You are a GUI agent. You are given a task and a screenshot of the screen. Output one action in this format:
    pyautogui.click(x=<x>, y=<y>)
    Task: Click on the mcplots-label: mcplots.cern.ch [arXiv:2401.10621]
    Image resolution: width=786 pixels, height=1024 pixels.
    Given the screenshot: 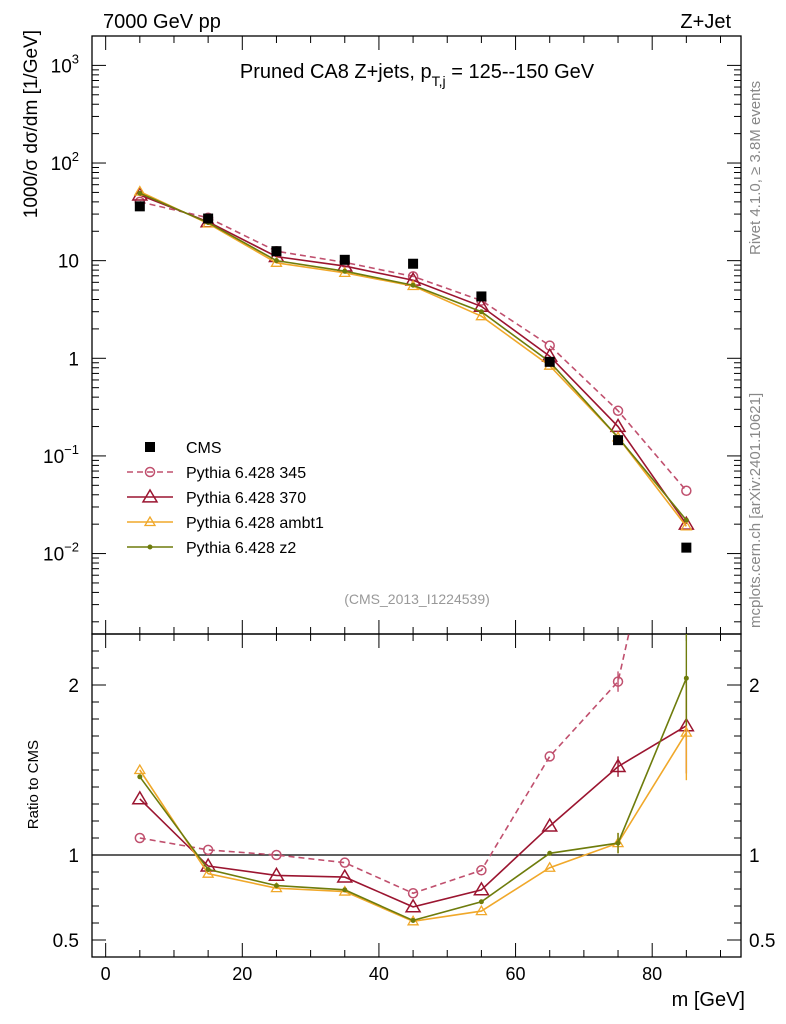 What is the action you would take?
    pyautogui.click(x=755, y=510)
    